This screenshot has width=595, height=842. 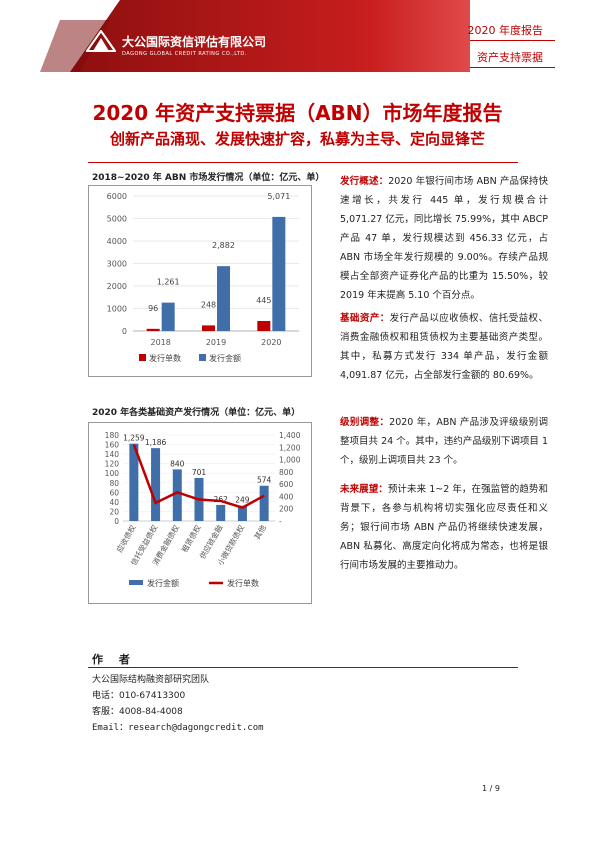 I want to click on page-subtitle: 创新产品涌现、发展快速扩容，私募为主导、定向显锋芒, so click(x=297, y=139).